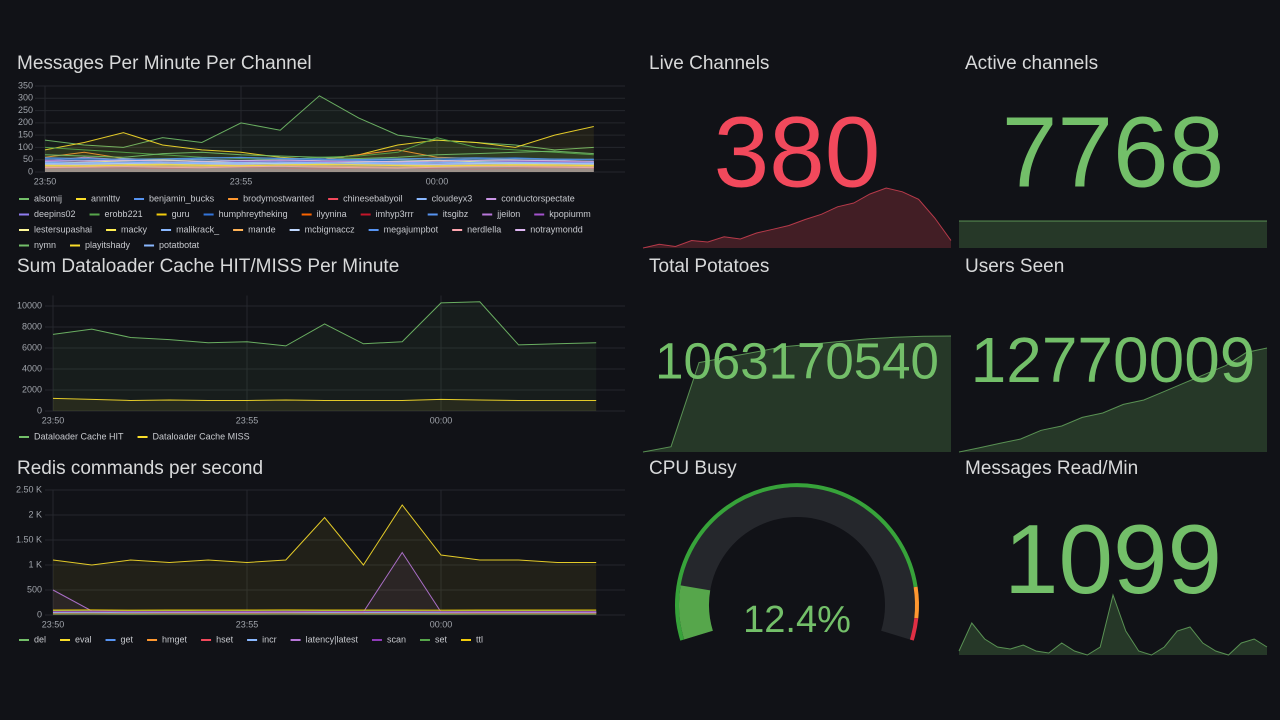 The width and height of the screenshot is (1280, 720). Describe the element at coordinates (1031, 63) in the screenshot. I see `panel-title: Active channels` at that location.